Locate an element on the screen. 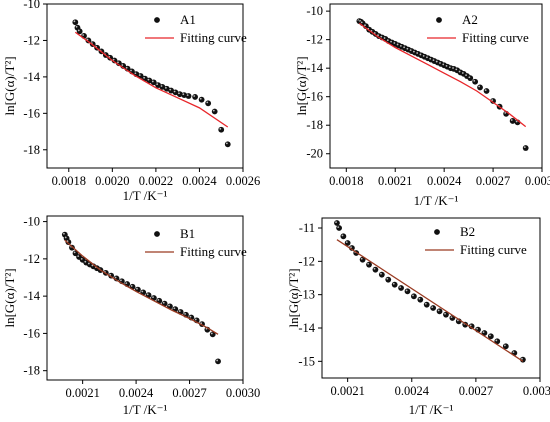 This screenshot has height=422, width=550. legend: A1 Fitting curve is located at coordinates (196, 28).